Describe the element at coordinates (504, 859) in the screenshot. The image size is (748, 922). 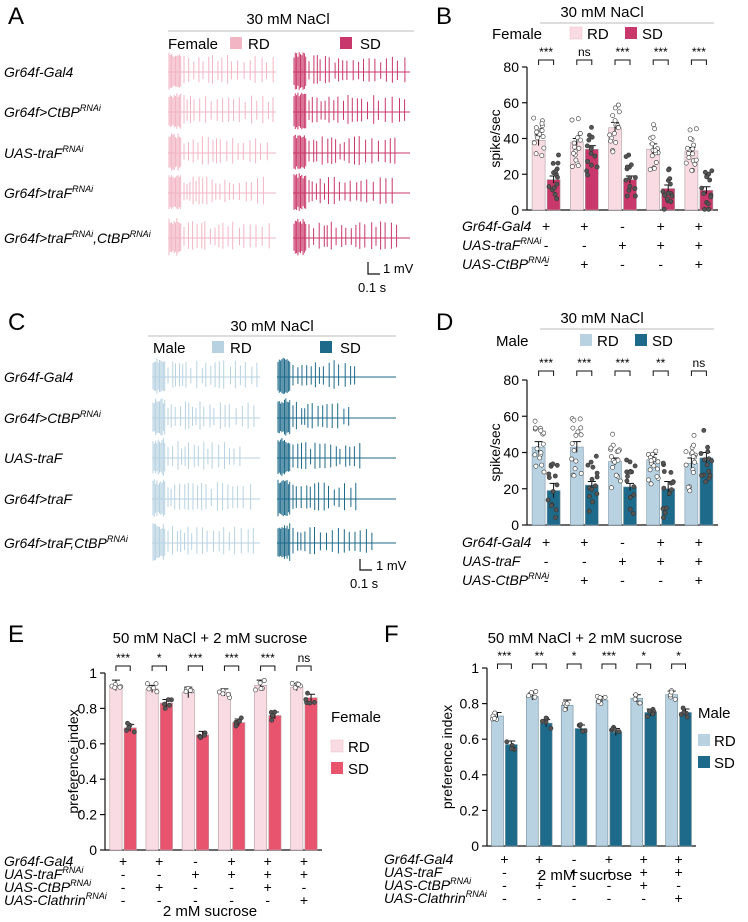
I see `geno-sign-f-0-0: +` at that location.